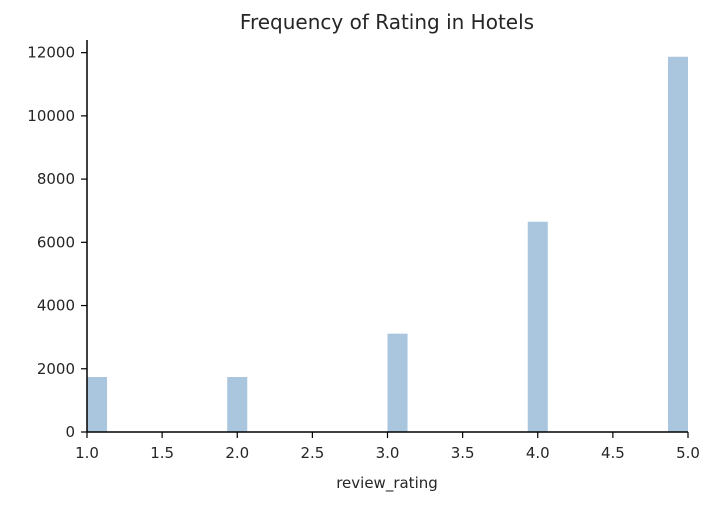  Describe the element at coordinates (70, 432) in the screenshot. I see `y-tick-label: 0` at that location.